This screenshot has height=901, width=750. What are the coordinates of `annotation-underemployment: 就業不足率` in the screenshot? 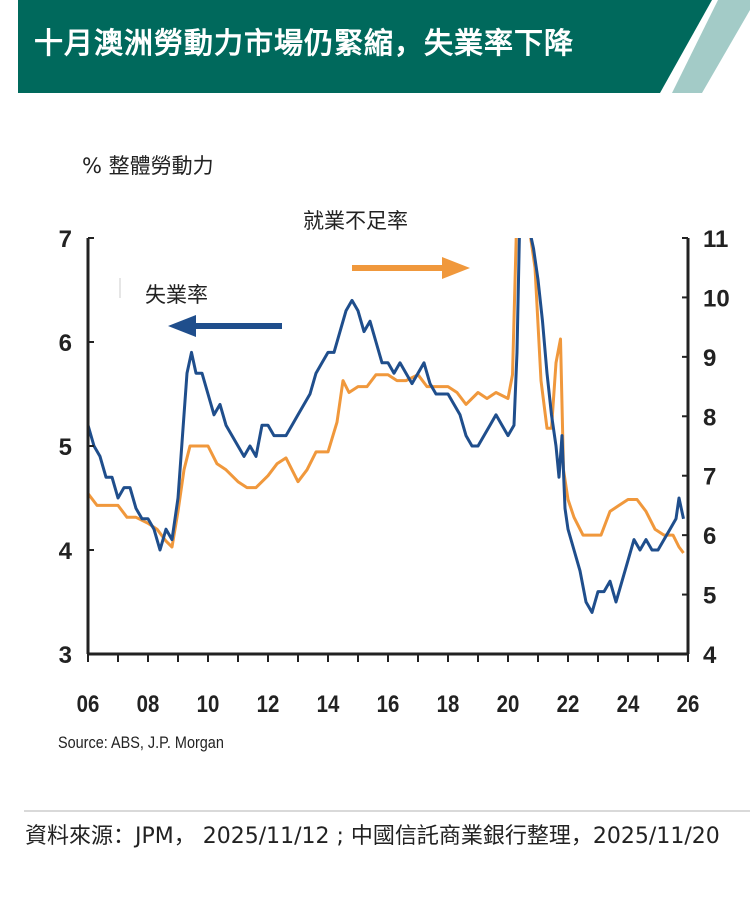 It's located at (355, 221).